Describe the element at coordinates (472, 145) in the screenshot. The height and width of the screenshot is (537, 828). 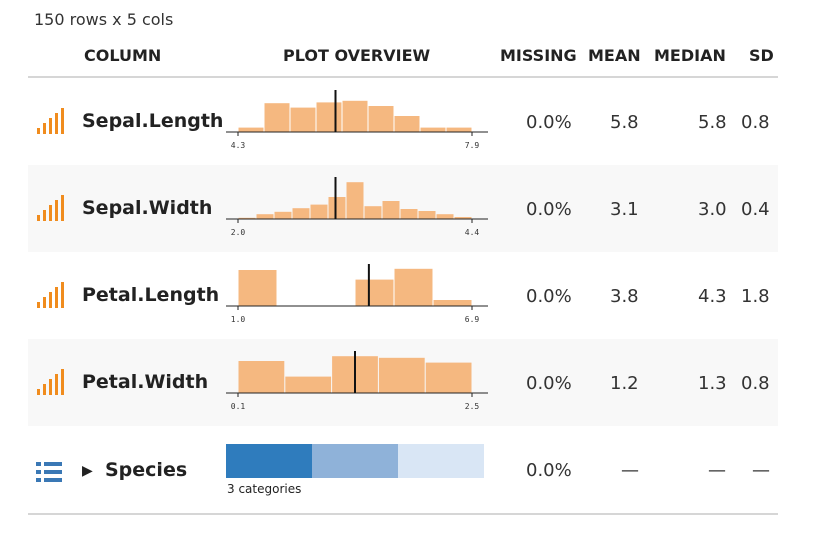
I see `x-tick-label-max: 7.9` at that location.